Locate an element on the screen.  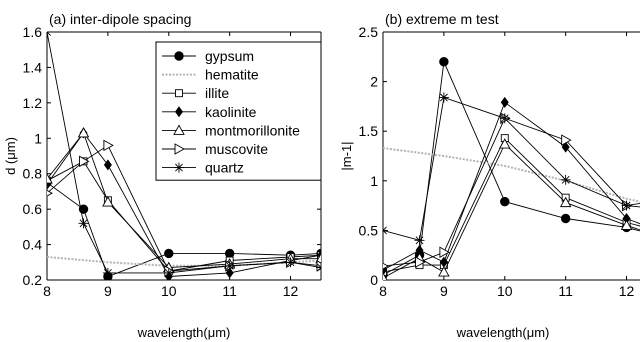
legend-label: montmorillonite is located at coordinates (252, 130).